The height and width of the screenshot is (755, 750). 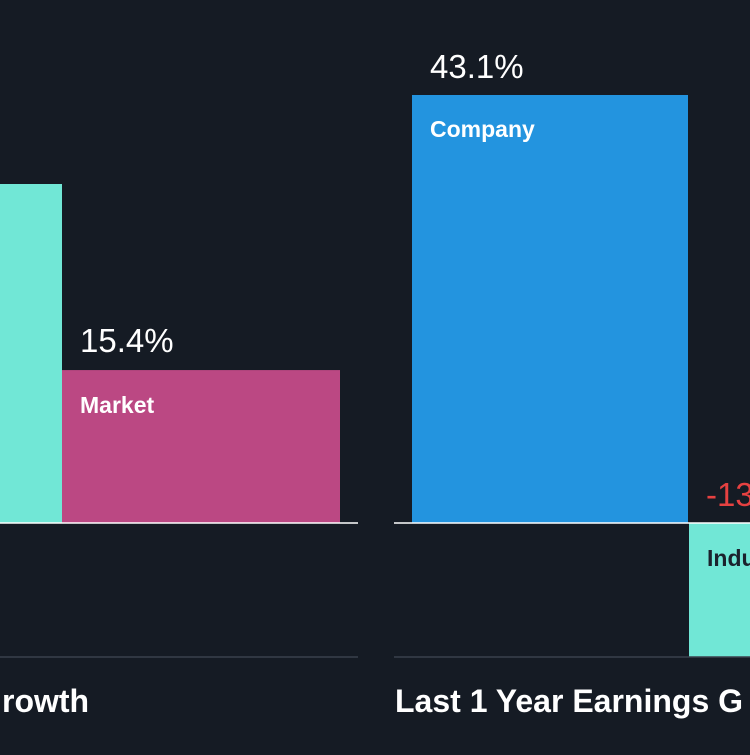 I want to click on left-bar-label-market: Market, so click(x=117, y=405).